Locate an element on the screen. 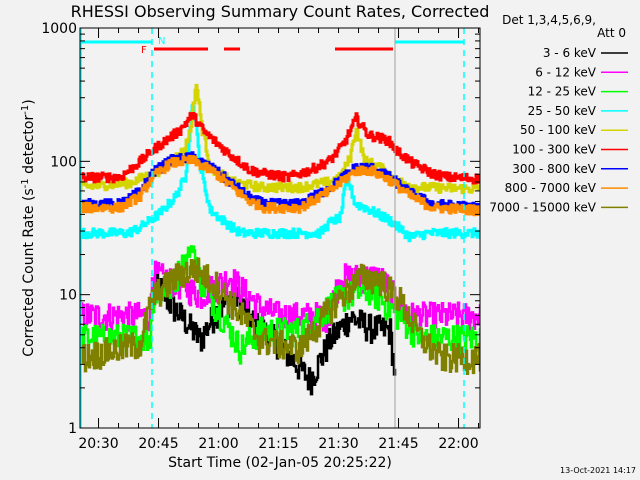 Image resolution: width=640 pixels, height=480 pixels. y-axis-label: Corrected Count Rate (s-1 detector-1) is located at coordinates (28, 227).